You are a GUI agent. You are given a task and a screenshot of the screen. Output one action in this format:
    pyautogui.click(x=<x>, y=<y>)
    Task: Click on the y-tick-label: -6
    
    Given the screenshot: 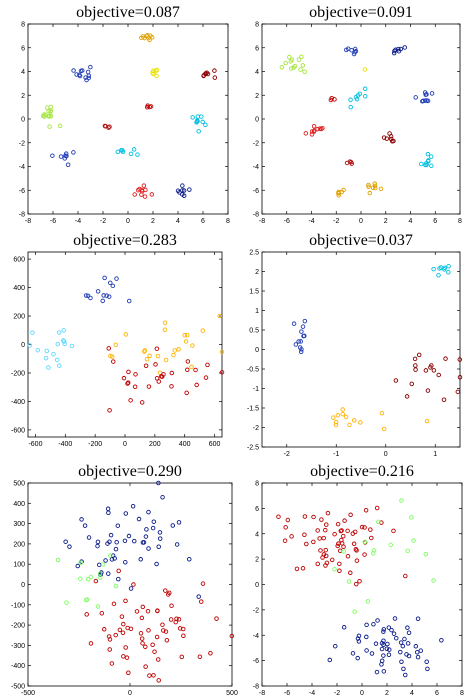 What is the action you would take?
    pyautogui.click(x=256, y=191)
    